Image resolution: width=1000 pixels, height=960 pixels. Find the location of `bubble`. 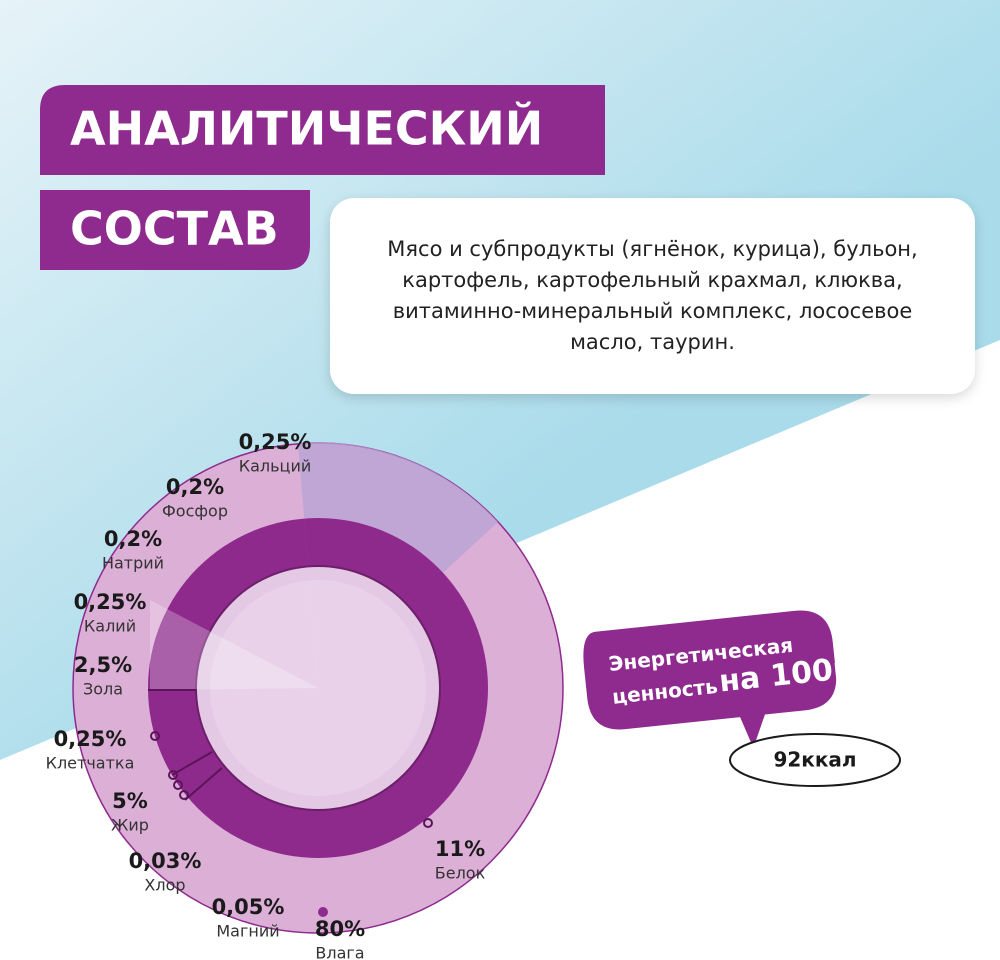

bubble is located at coordinates (710, 679).